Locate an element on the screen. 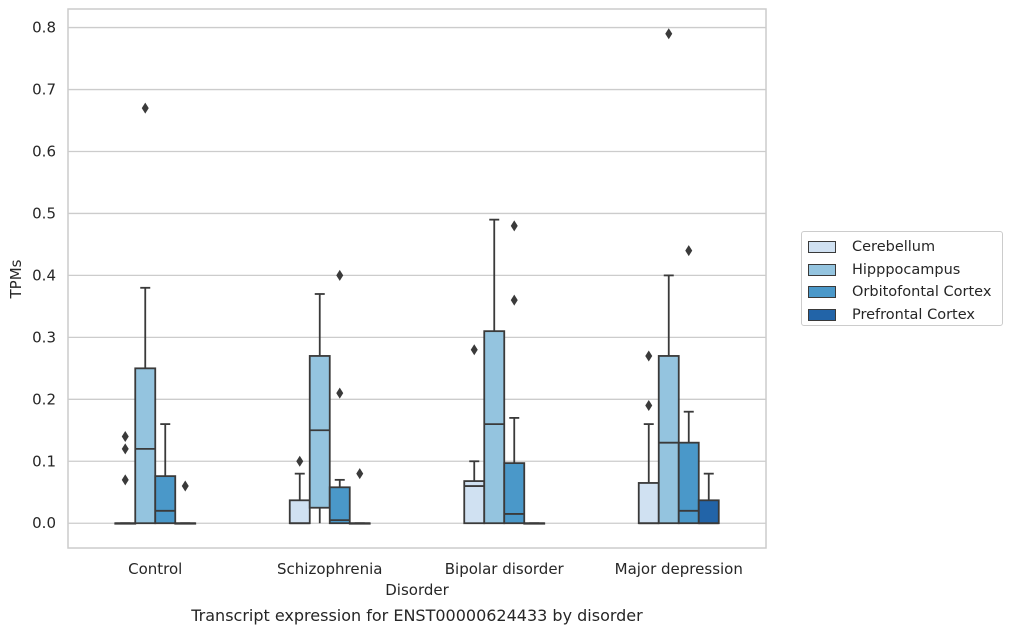 This screenshot has height=634, width=1014. legend-label: Orbitofontal Cortex is located at coordinates (922, 292).